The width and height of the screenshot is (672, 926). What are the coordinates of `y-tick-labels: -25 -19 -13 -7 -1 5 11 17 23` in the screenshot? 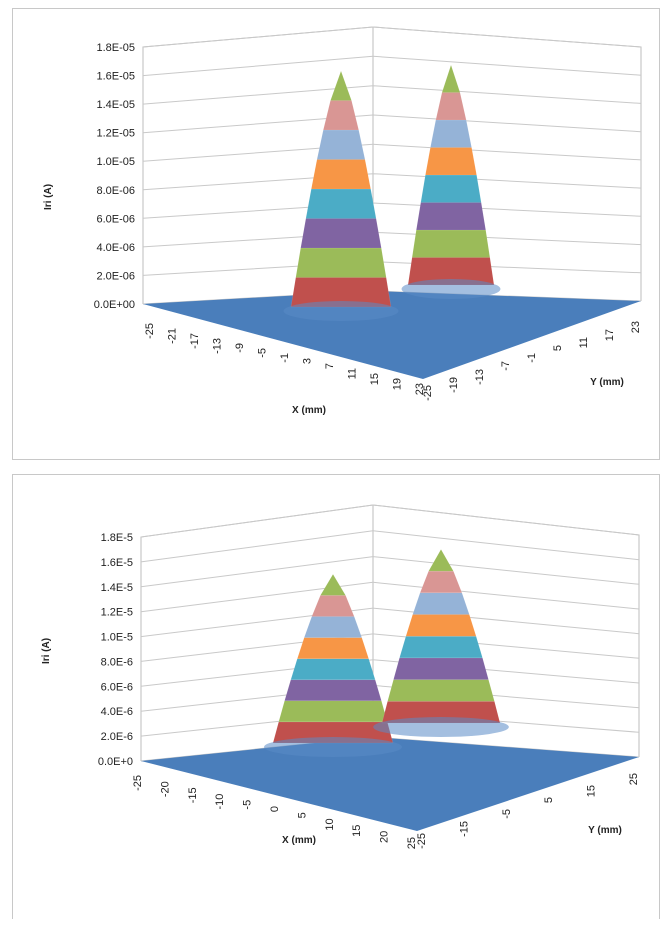 It's located at (532, 361).